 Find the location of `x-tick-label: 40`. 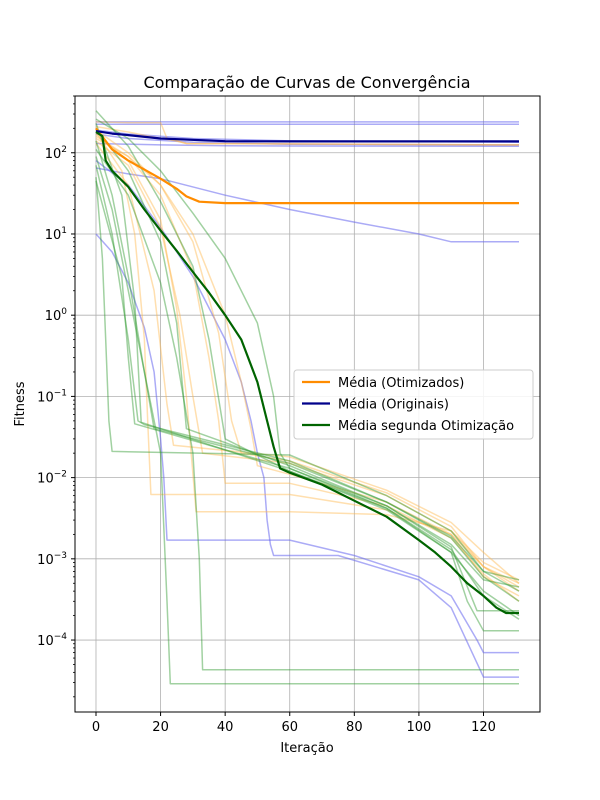

x-tick-label: 40 is located at coordinates (225, 727).